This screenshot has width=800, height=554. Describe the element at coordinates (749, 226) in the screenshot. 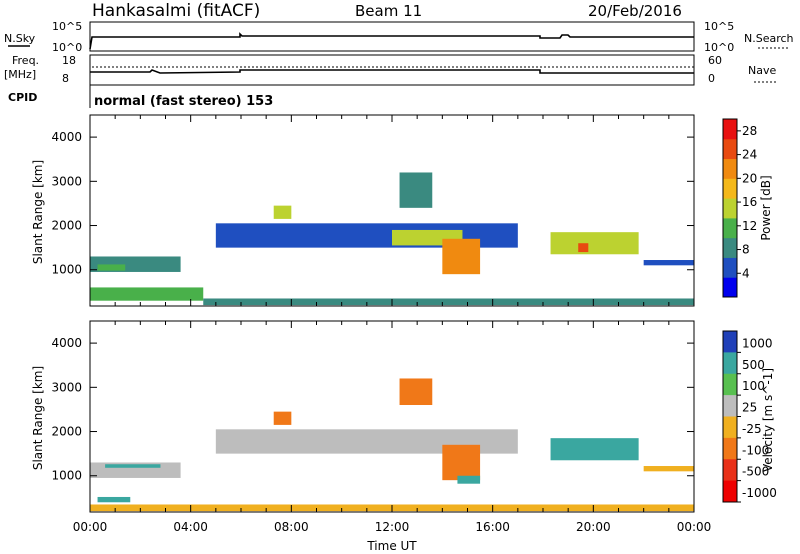

I see `power-colorbar-tick: 12` at that location.